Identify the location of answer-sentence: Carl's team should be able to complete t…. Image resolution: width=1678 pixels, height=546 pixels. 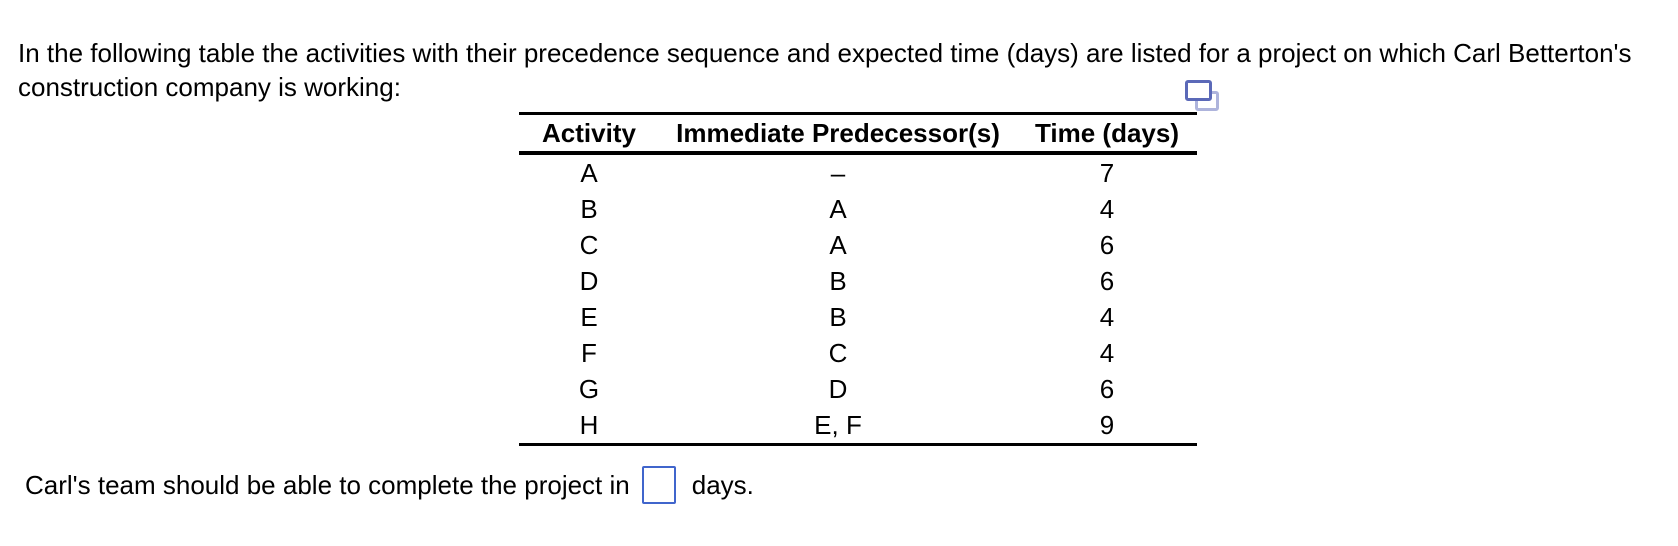
(389, 485).